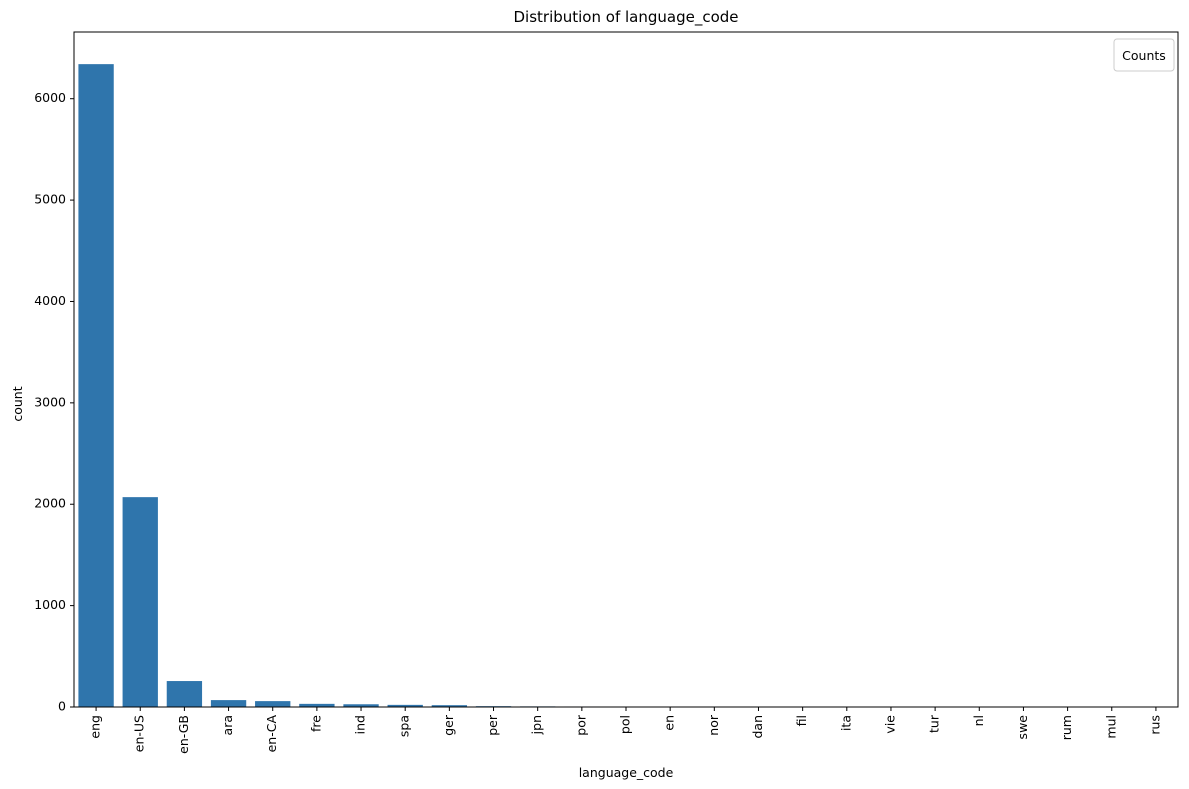 The width and height of the screenshot is (1189, 789). I want to click on y-axis: 0 1000 2000 3000 4000 5000 6000, so click(54, 402).